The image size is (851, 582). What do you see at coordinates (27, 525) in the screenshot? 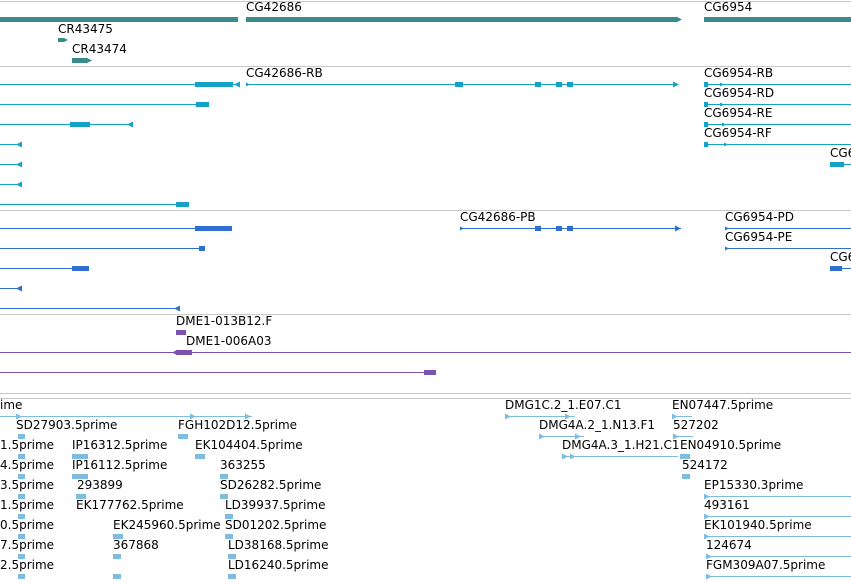
I see `est-label: 0.5prime` at bounding box center [27, 525].